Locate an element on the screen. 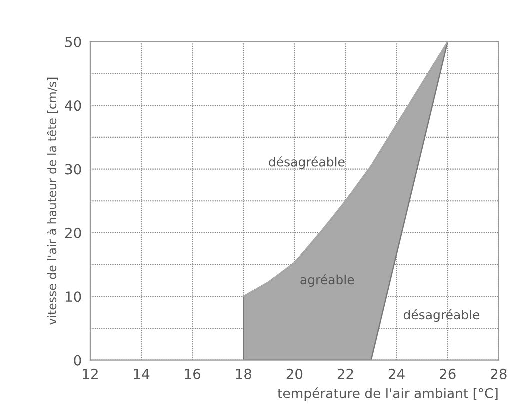 Image resolution: width=517 pixels, height=419 pixels. x-tick-label: 18 is located at coordinates (244, 374).